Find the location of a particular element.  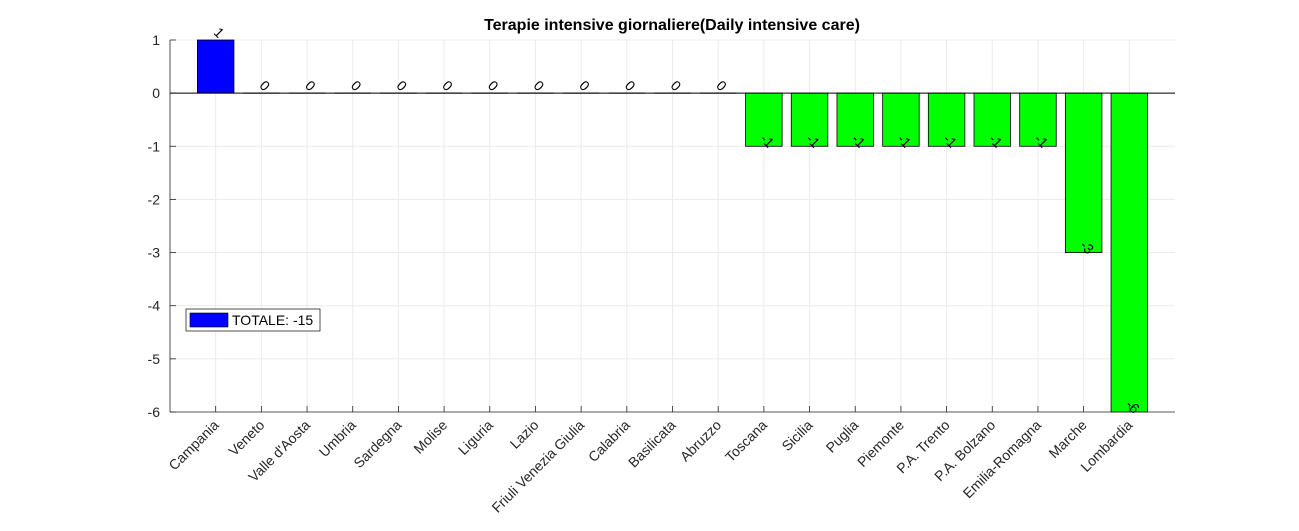

y-tick-label: -1 is located at coordinates (154, 146).